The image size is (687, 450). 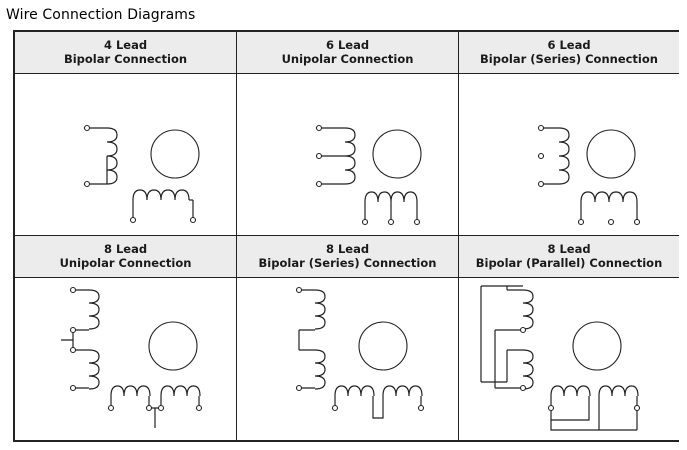 I want to click on diagram-cell-8-lead-bipolar-parallel: 8 Lead Bipolar (Parallel) Connection, so click(x=569, y=338).